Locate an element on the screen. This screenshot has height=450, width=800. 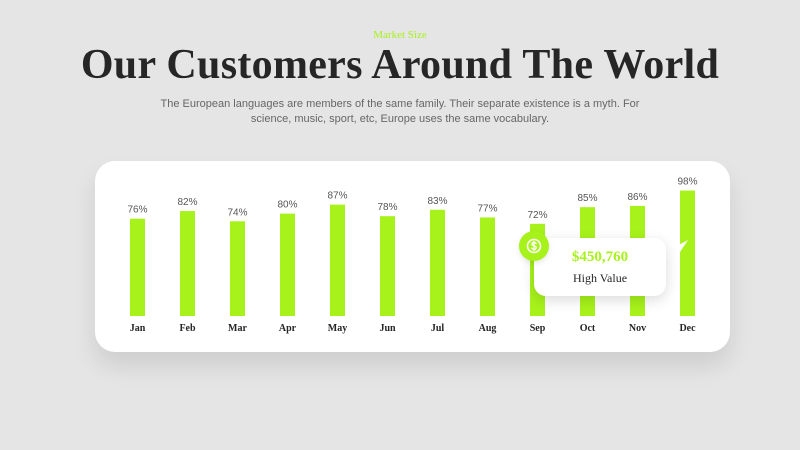
tooltip-value: $450,760 is located at coordinates (600, 257).